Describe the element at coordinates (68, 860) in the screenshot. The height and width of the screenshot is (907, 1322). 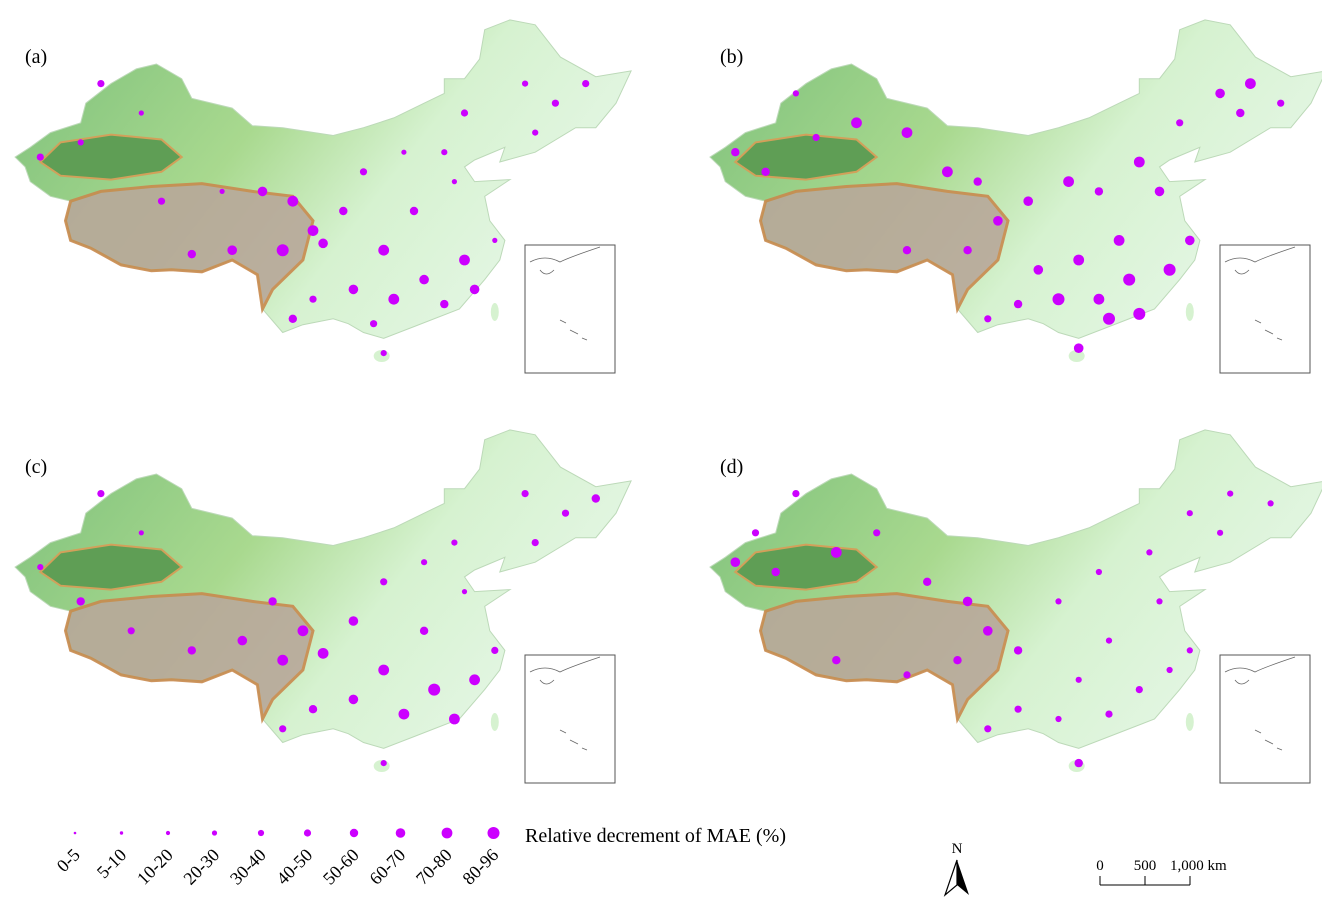
I see `legend-label: 0-5` at that location.